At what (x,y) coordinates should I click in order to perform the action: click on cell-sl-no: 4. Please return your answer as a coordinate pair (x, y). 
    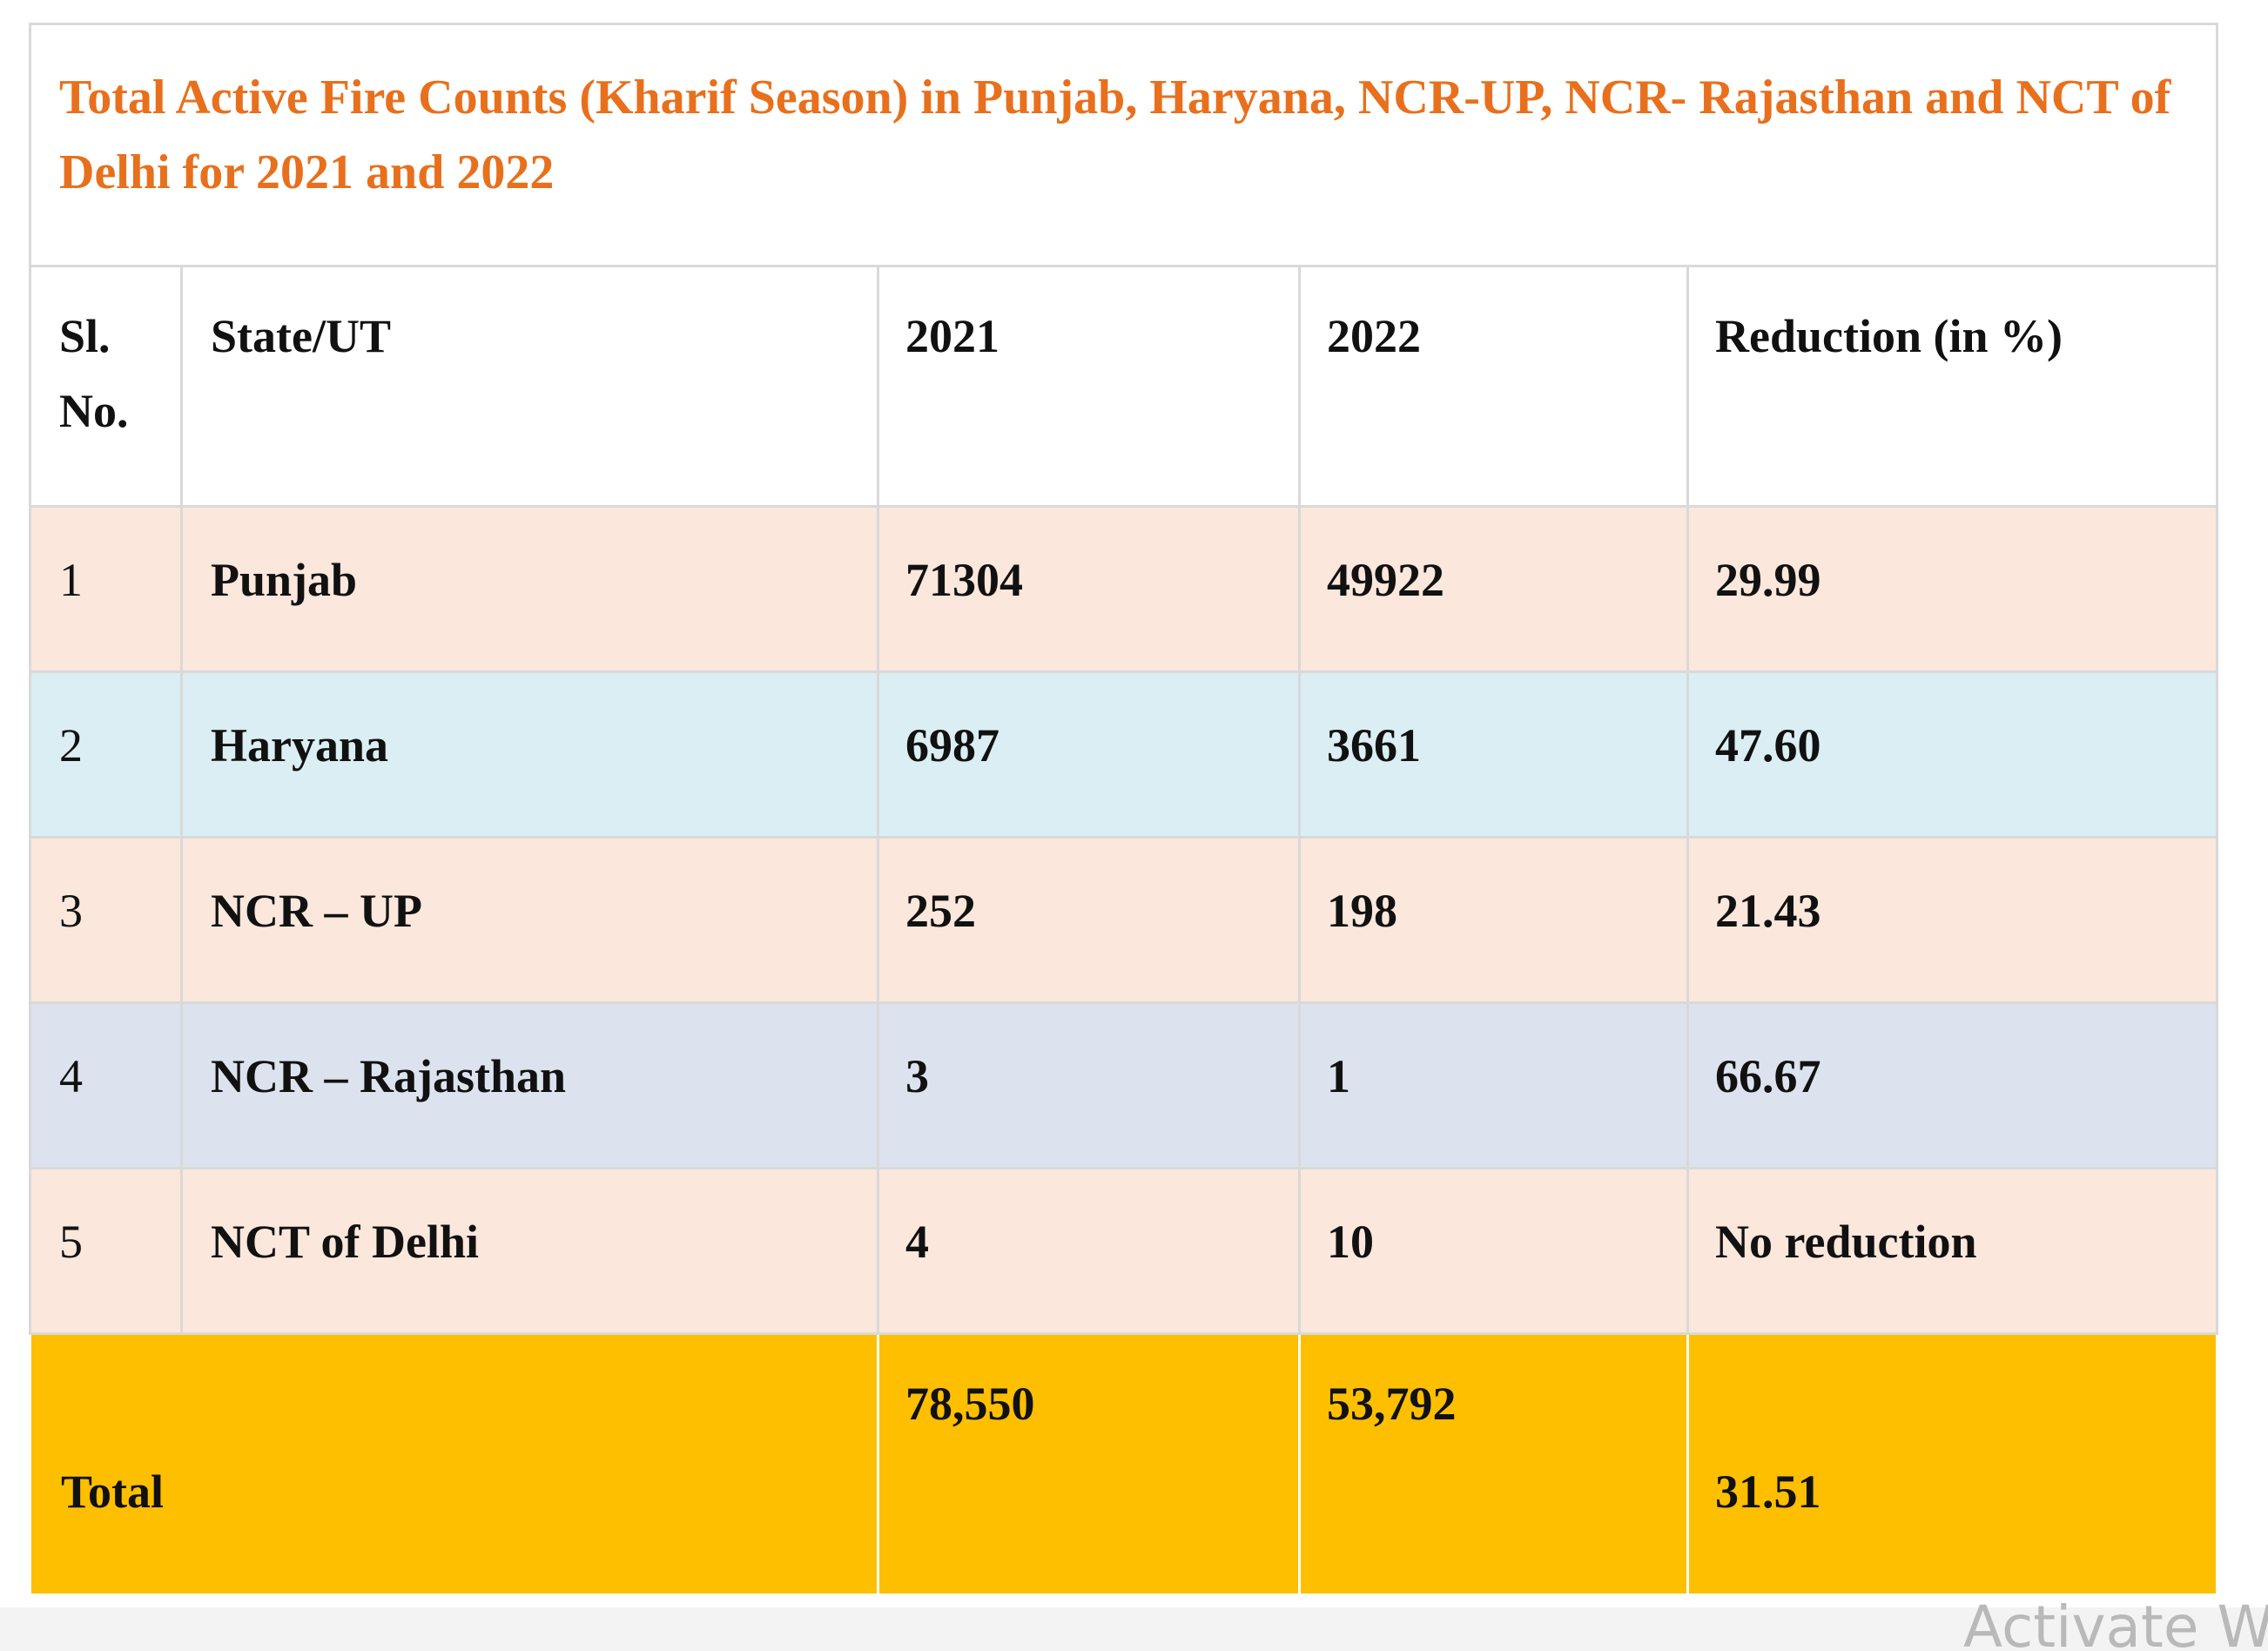
    Looking at the image, I should click on (106, 1085).